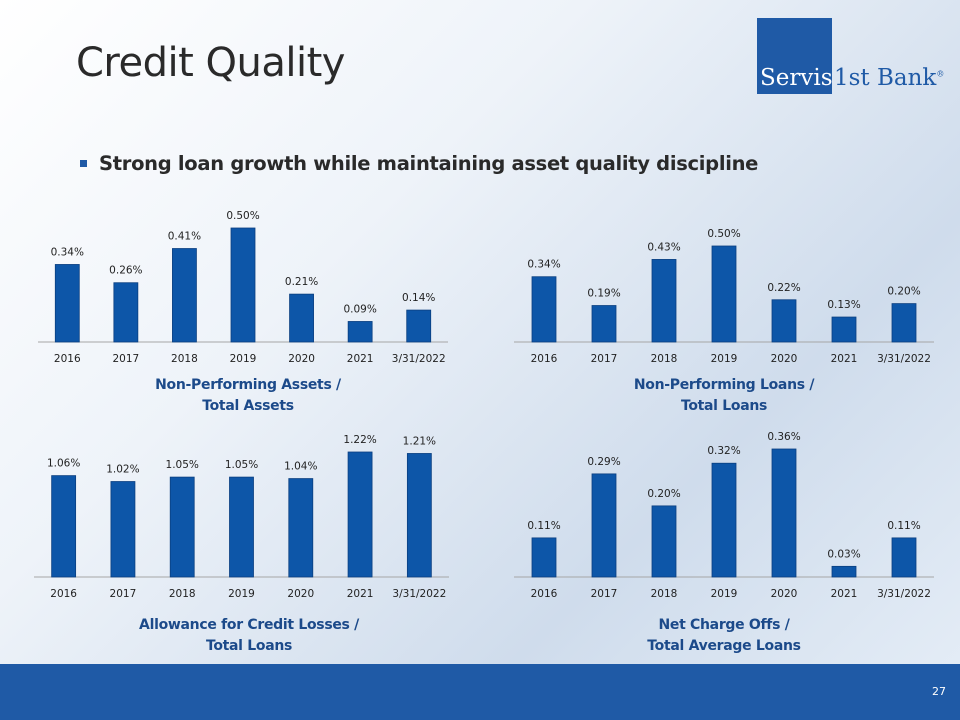  Describe the element at coordinates (249, 646) in the screenshot. I see `chart-title-line: Total Loans` at that location.